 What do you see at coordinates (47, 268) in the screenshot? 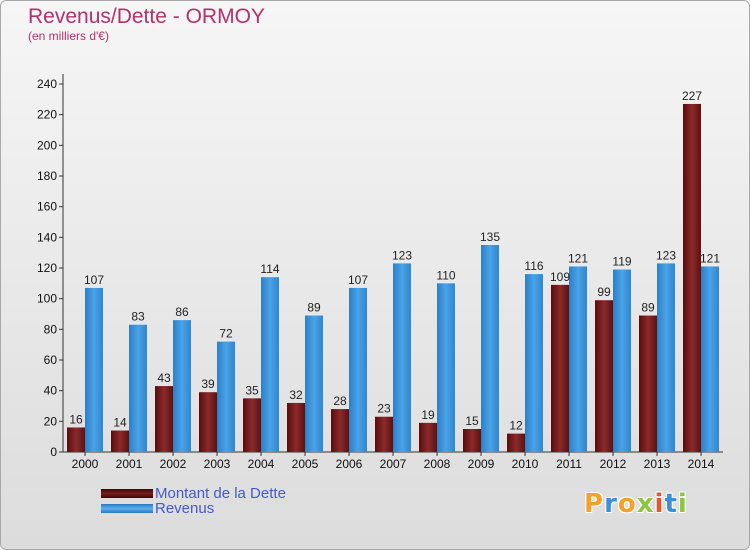
I see `y-tick-label: 120` at bounding box center [47, 268].